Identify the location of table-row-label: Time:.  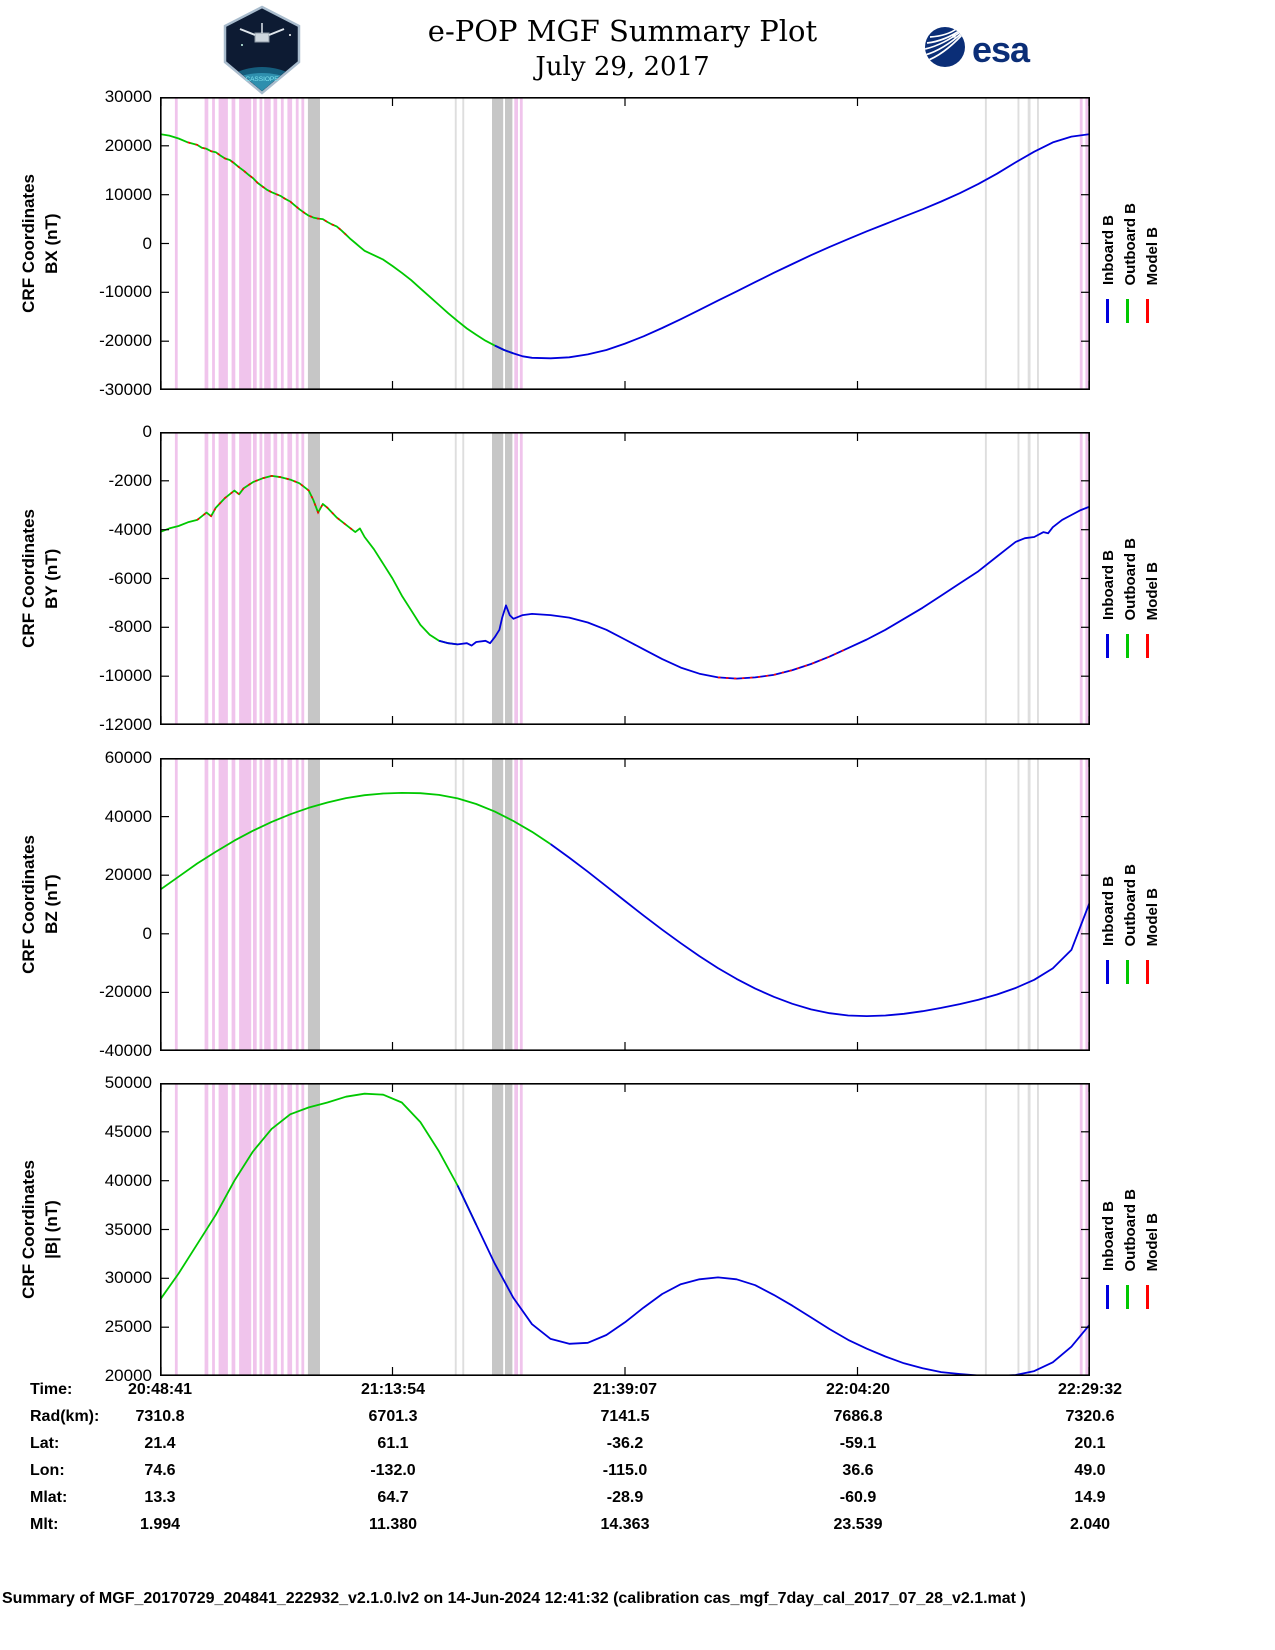
(51, 1389).